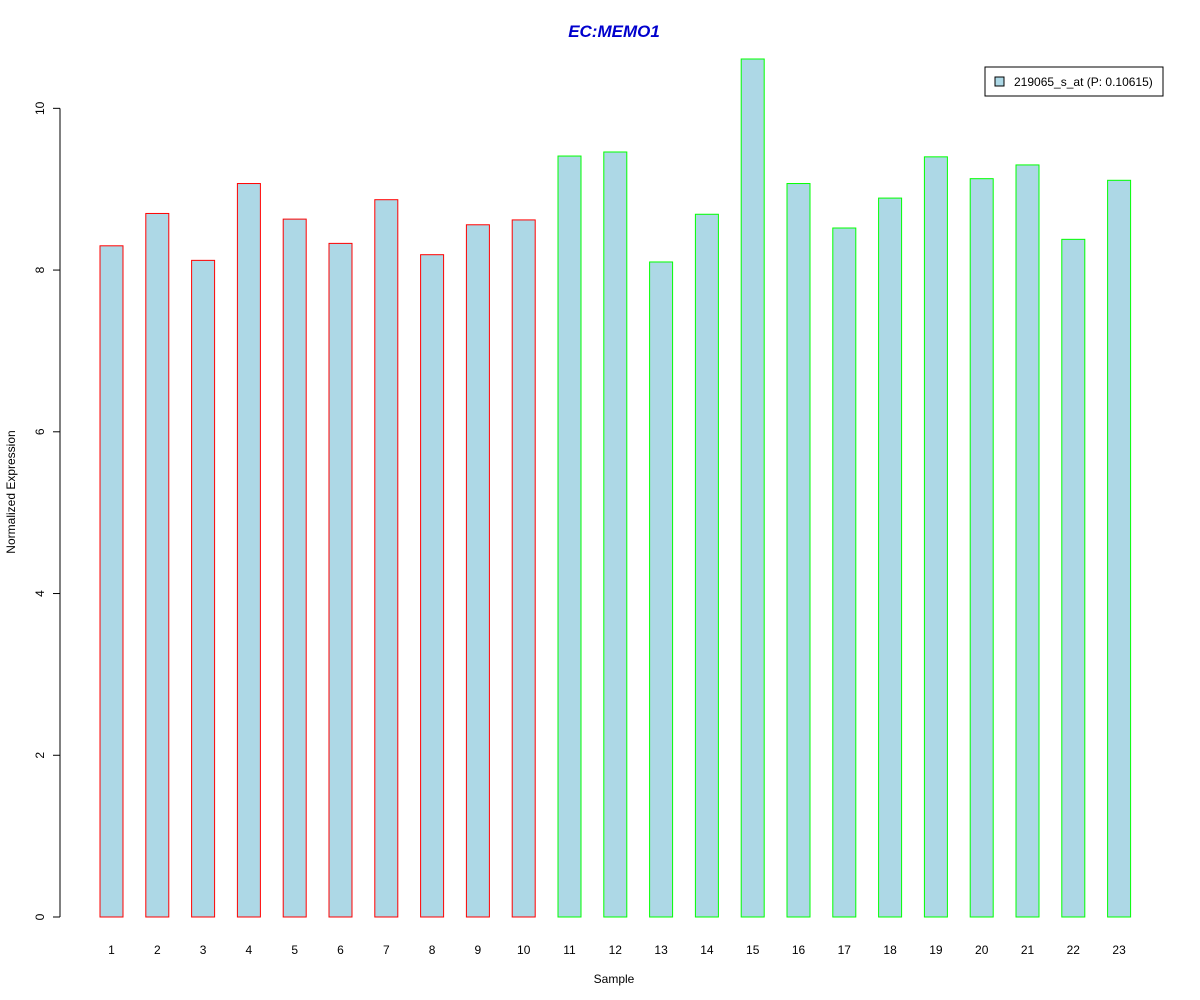 The width and height of the screenshot is (1200, 1000). I want to click on x-tick-label: 12, so click(616, 950).